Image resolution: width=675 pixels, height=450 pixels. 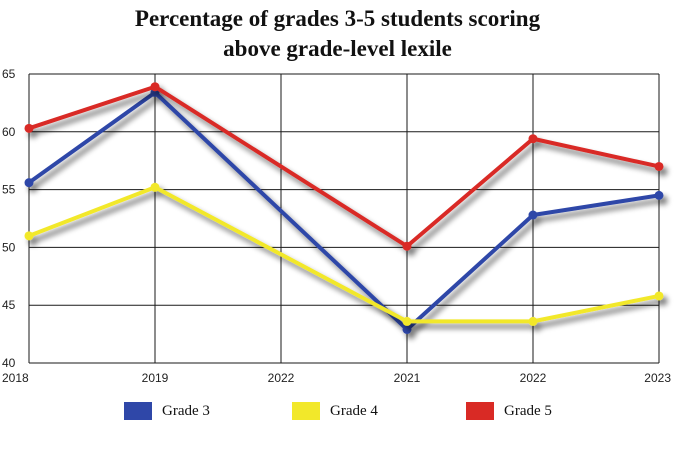 I want to click on legend-label: Grade 4, so click(x=354, y=410).